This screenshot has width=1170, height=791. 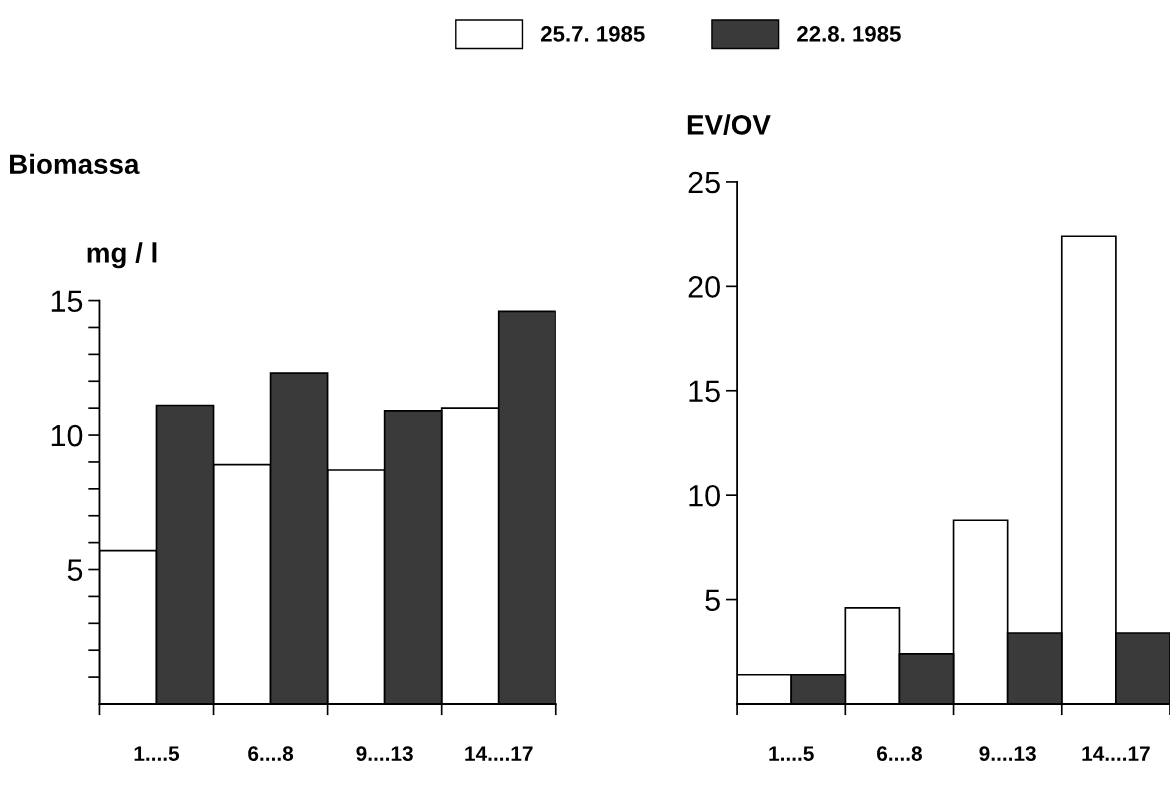 What do you see at coordinates (75, 164) in the screenshot?
I see `chart-title: Biomassa` at bounding box center [75, 164].